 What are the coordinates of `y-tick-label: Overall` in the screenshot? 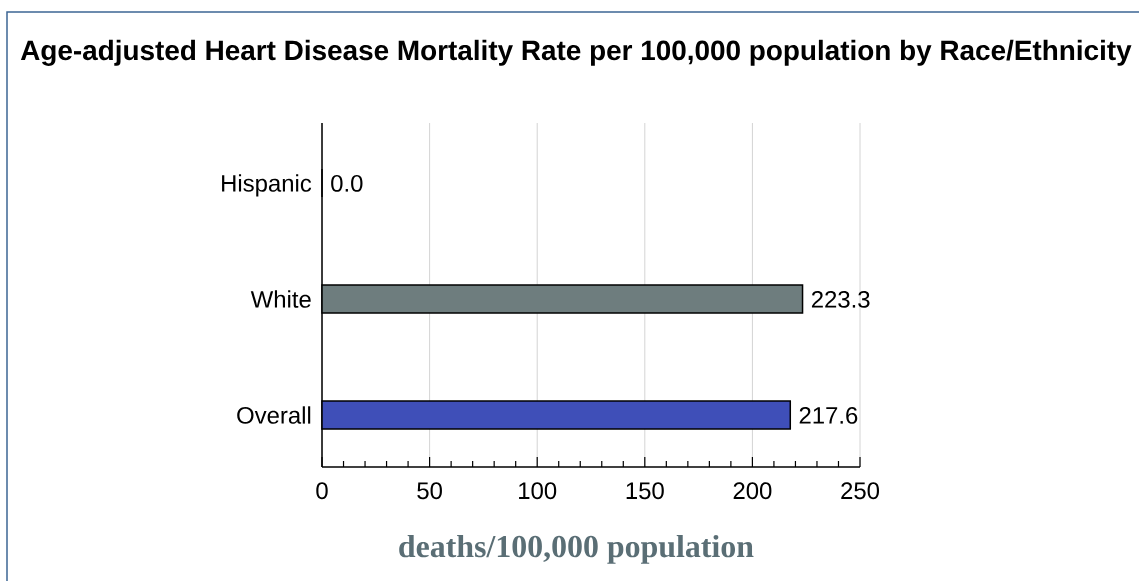 It's located at (274, 415).